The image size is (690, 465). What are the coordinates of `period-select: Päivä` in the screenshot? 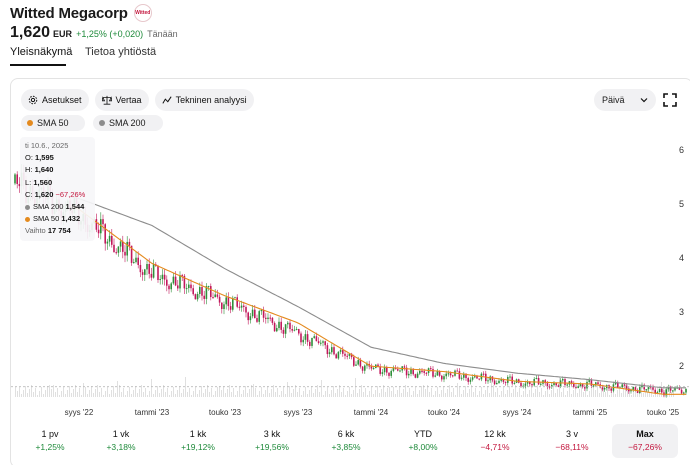 It's located at (625, 100).